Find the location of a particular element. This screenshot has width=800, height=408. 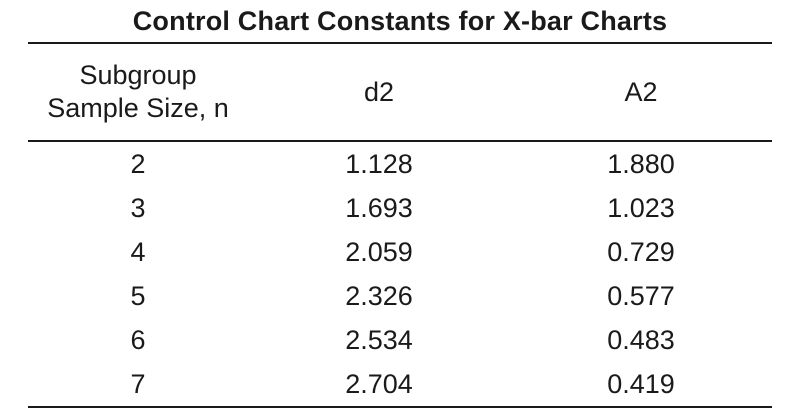

cell-d2: 2.534 is located at coordinates (379, 339).